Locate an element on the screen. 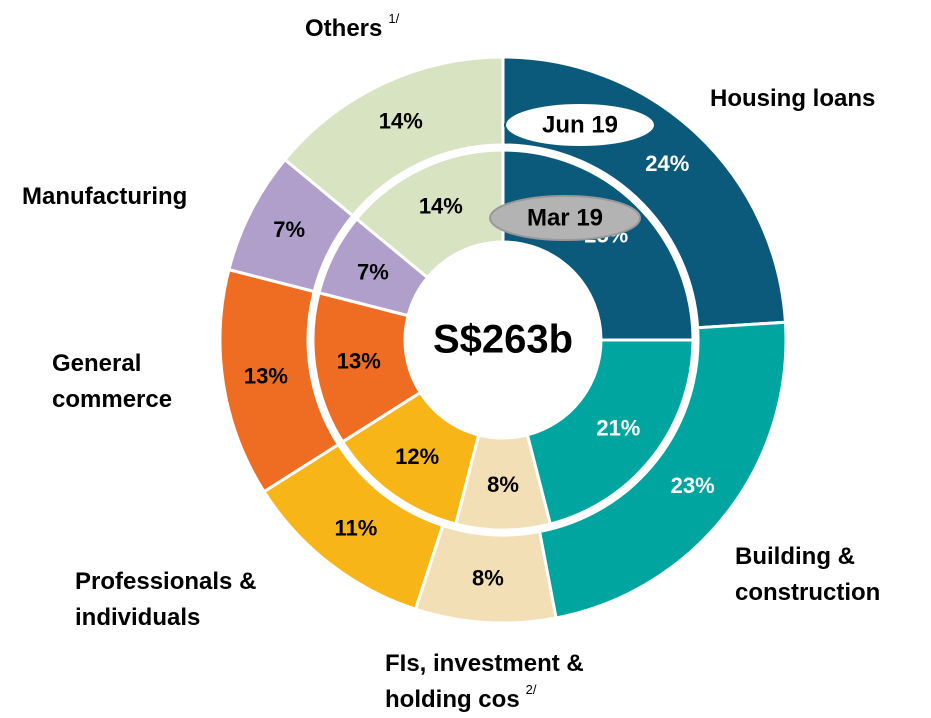  category-label-line: Manufacturing is located at coordinates (104, 196).